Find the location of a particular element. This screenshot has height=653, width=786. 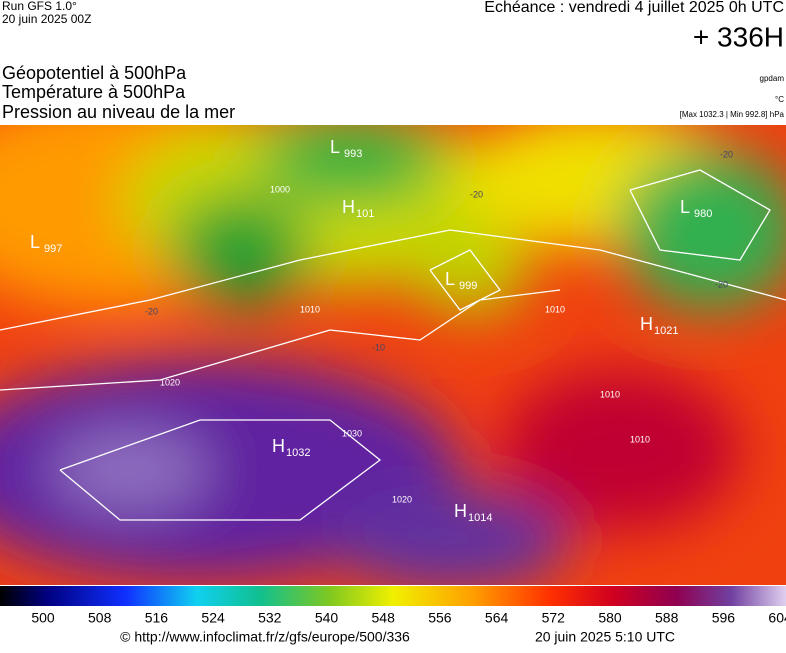

colorbar-label: 548 is located at coordinates (384, 618).